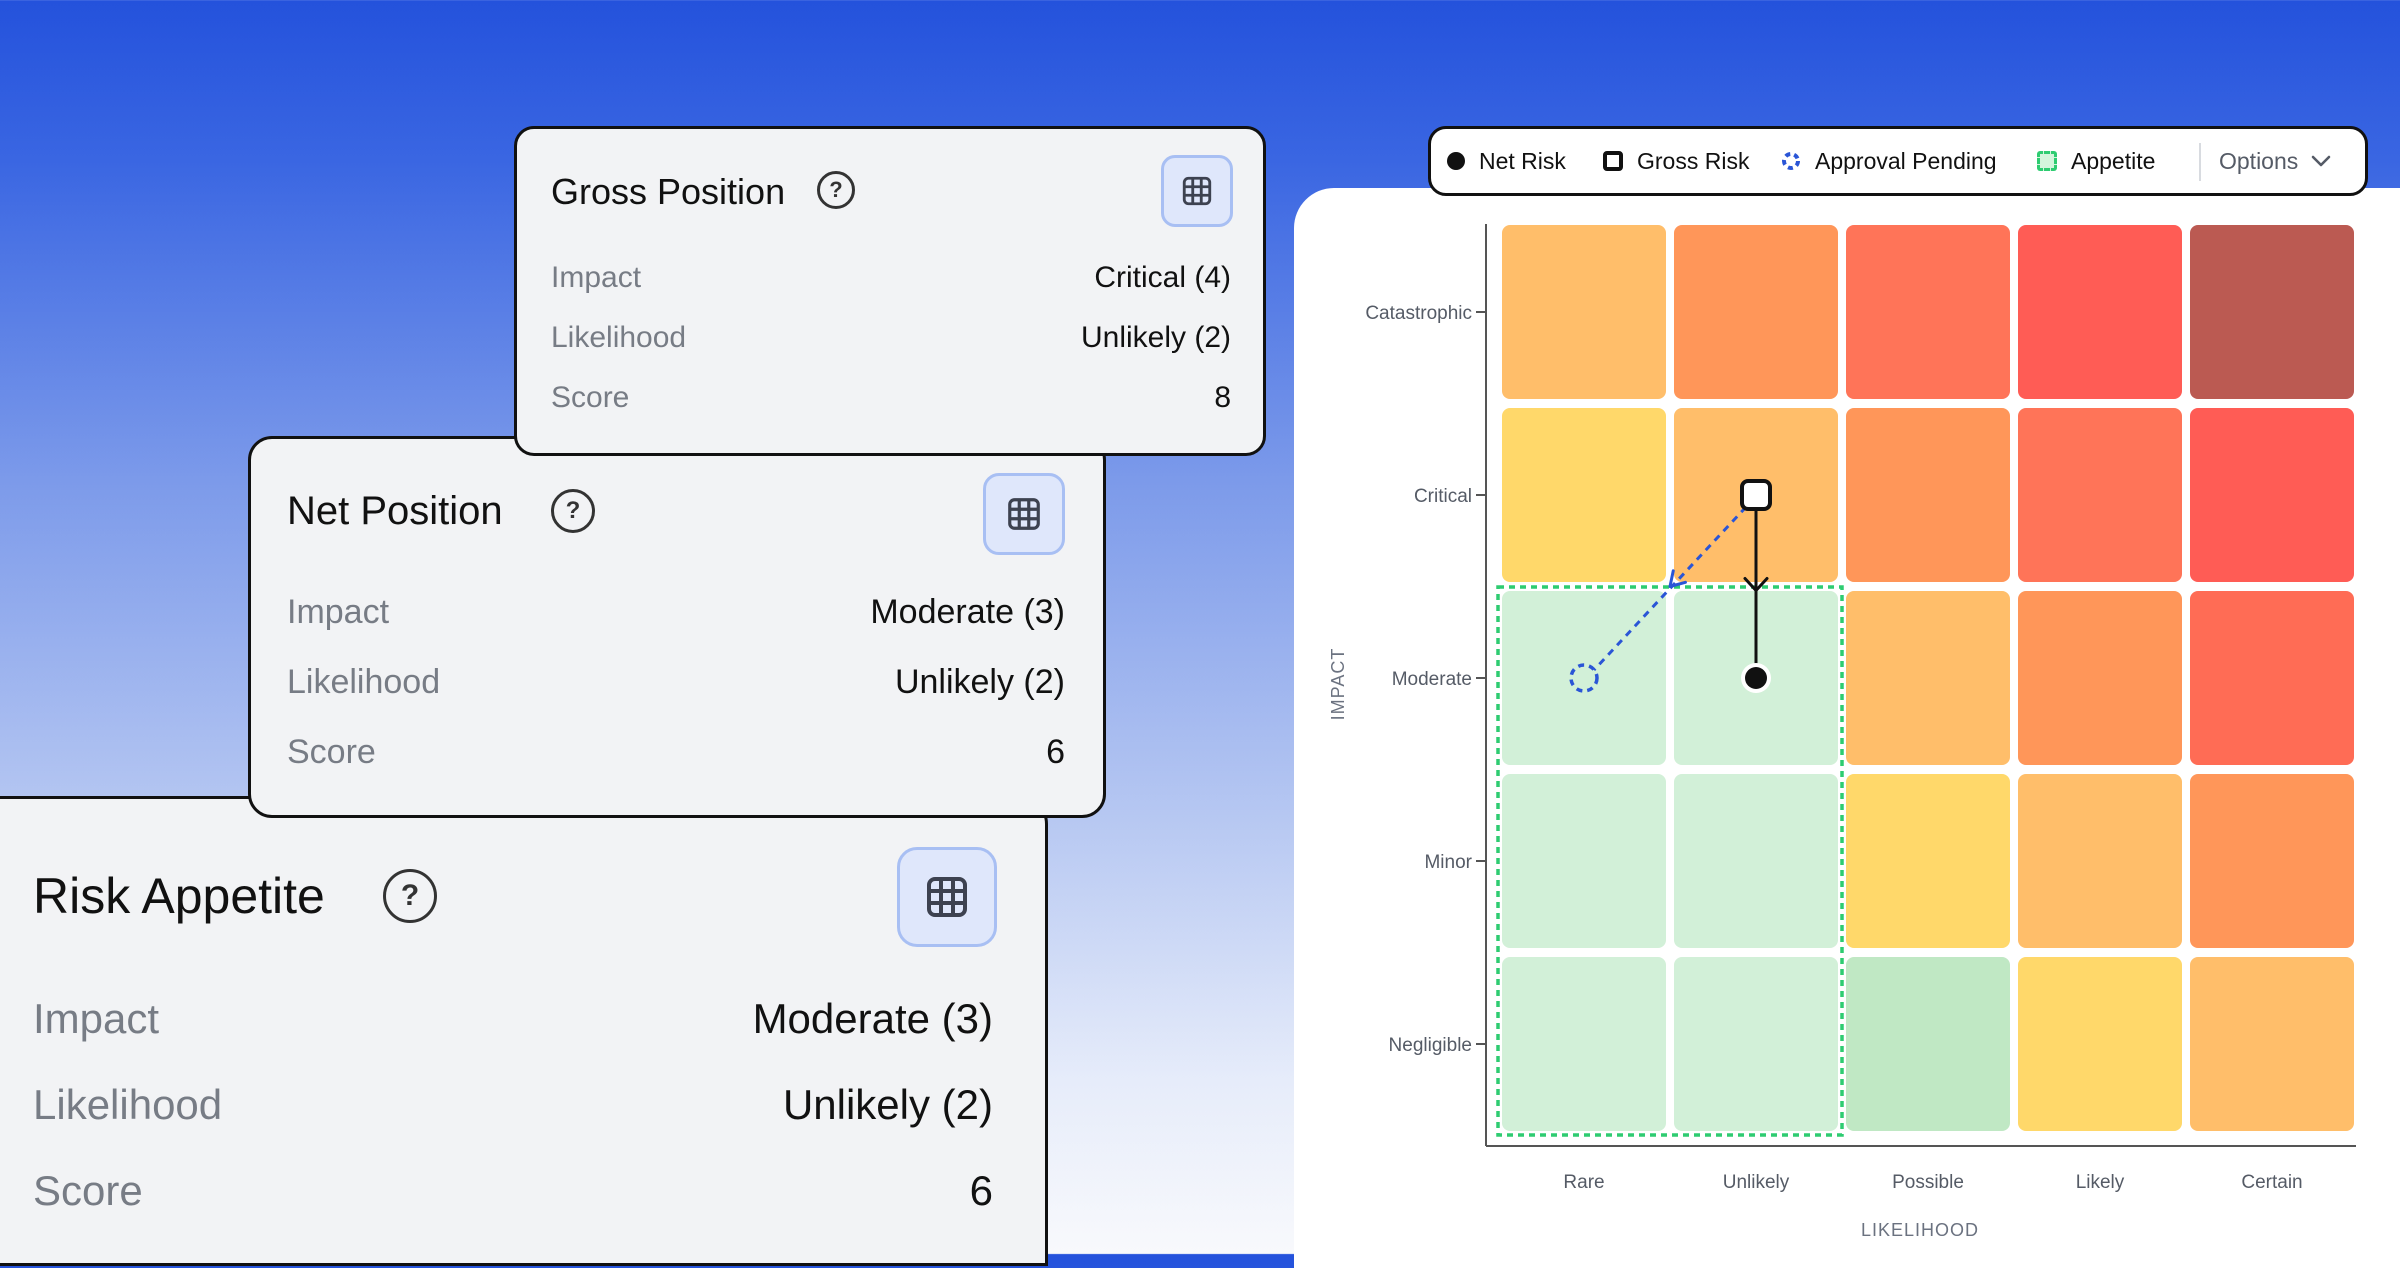  I want to click on impact-value: Critical (4), so click(1162, 277).